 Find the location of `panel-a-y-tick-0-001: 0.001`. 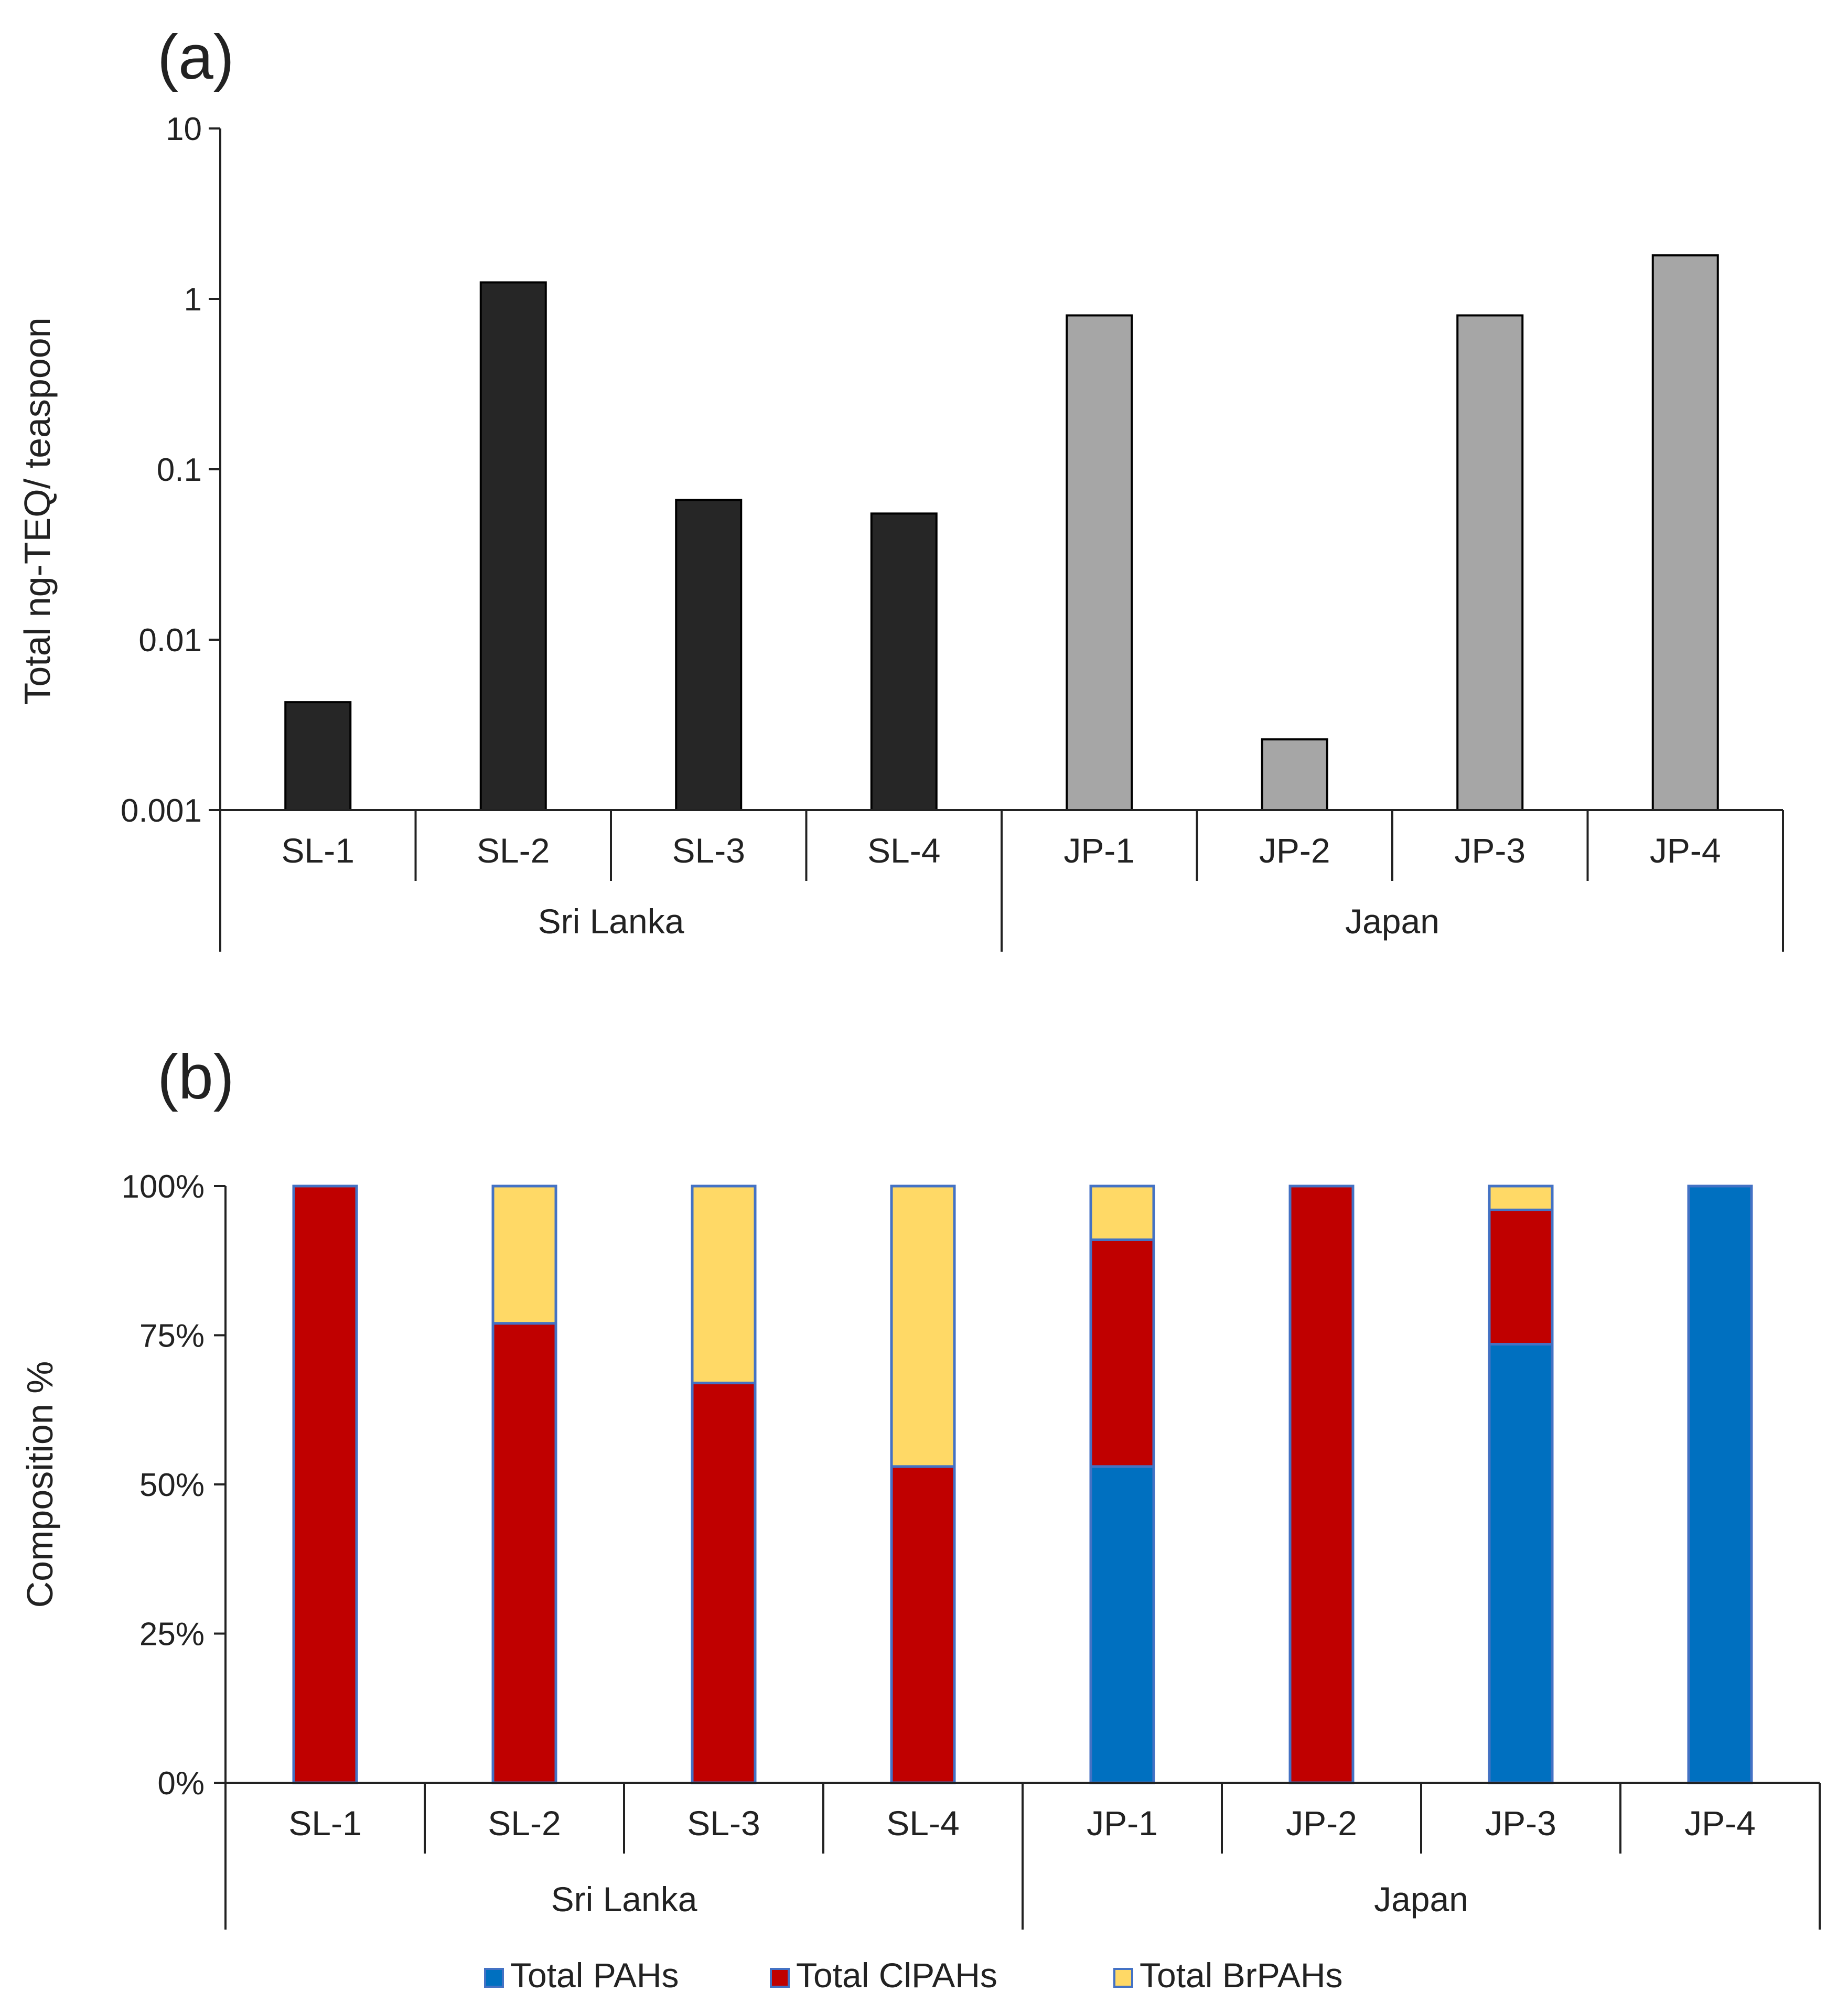

panel-a-y-tick-0-001: 0.001 is located at coordinates (162, 811).